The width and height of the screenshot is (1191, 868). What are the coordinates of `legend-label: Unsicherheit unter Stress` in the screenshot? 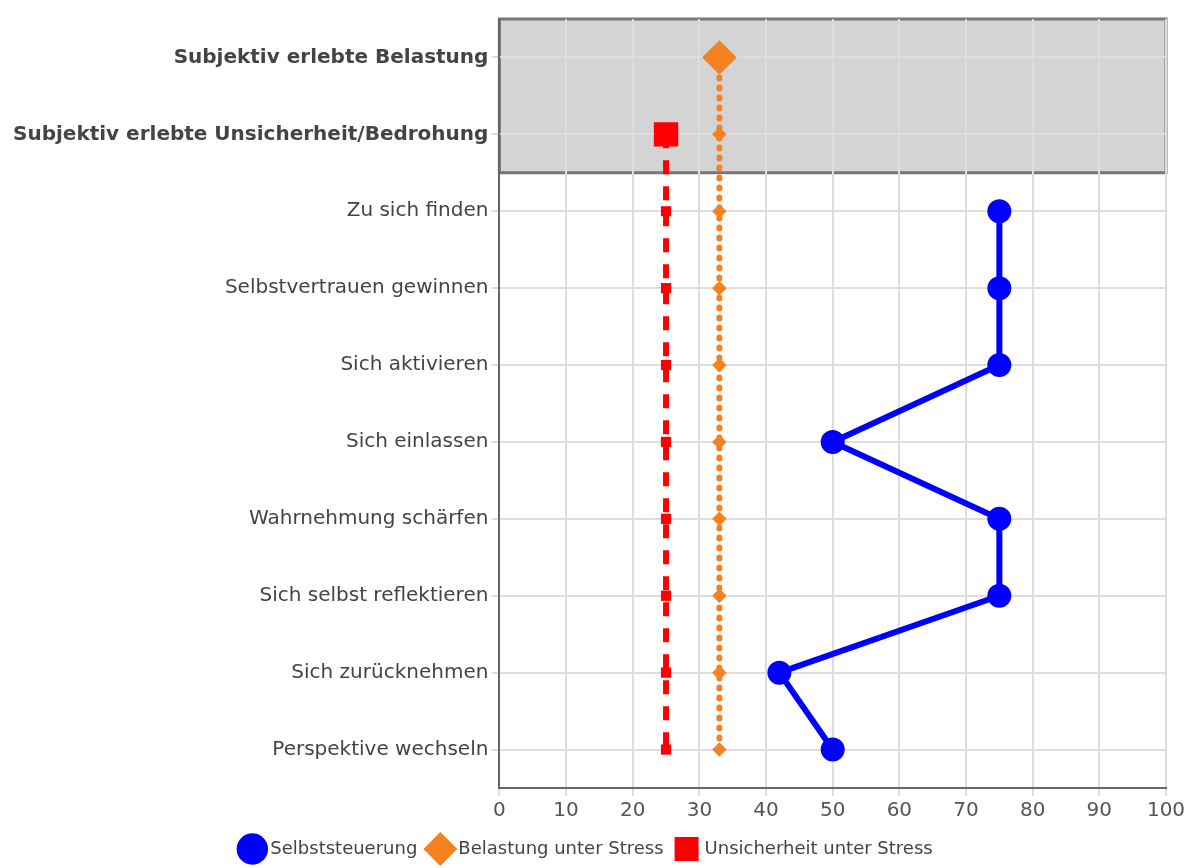 It's located at (818, 847).